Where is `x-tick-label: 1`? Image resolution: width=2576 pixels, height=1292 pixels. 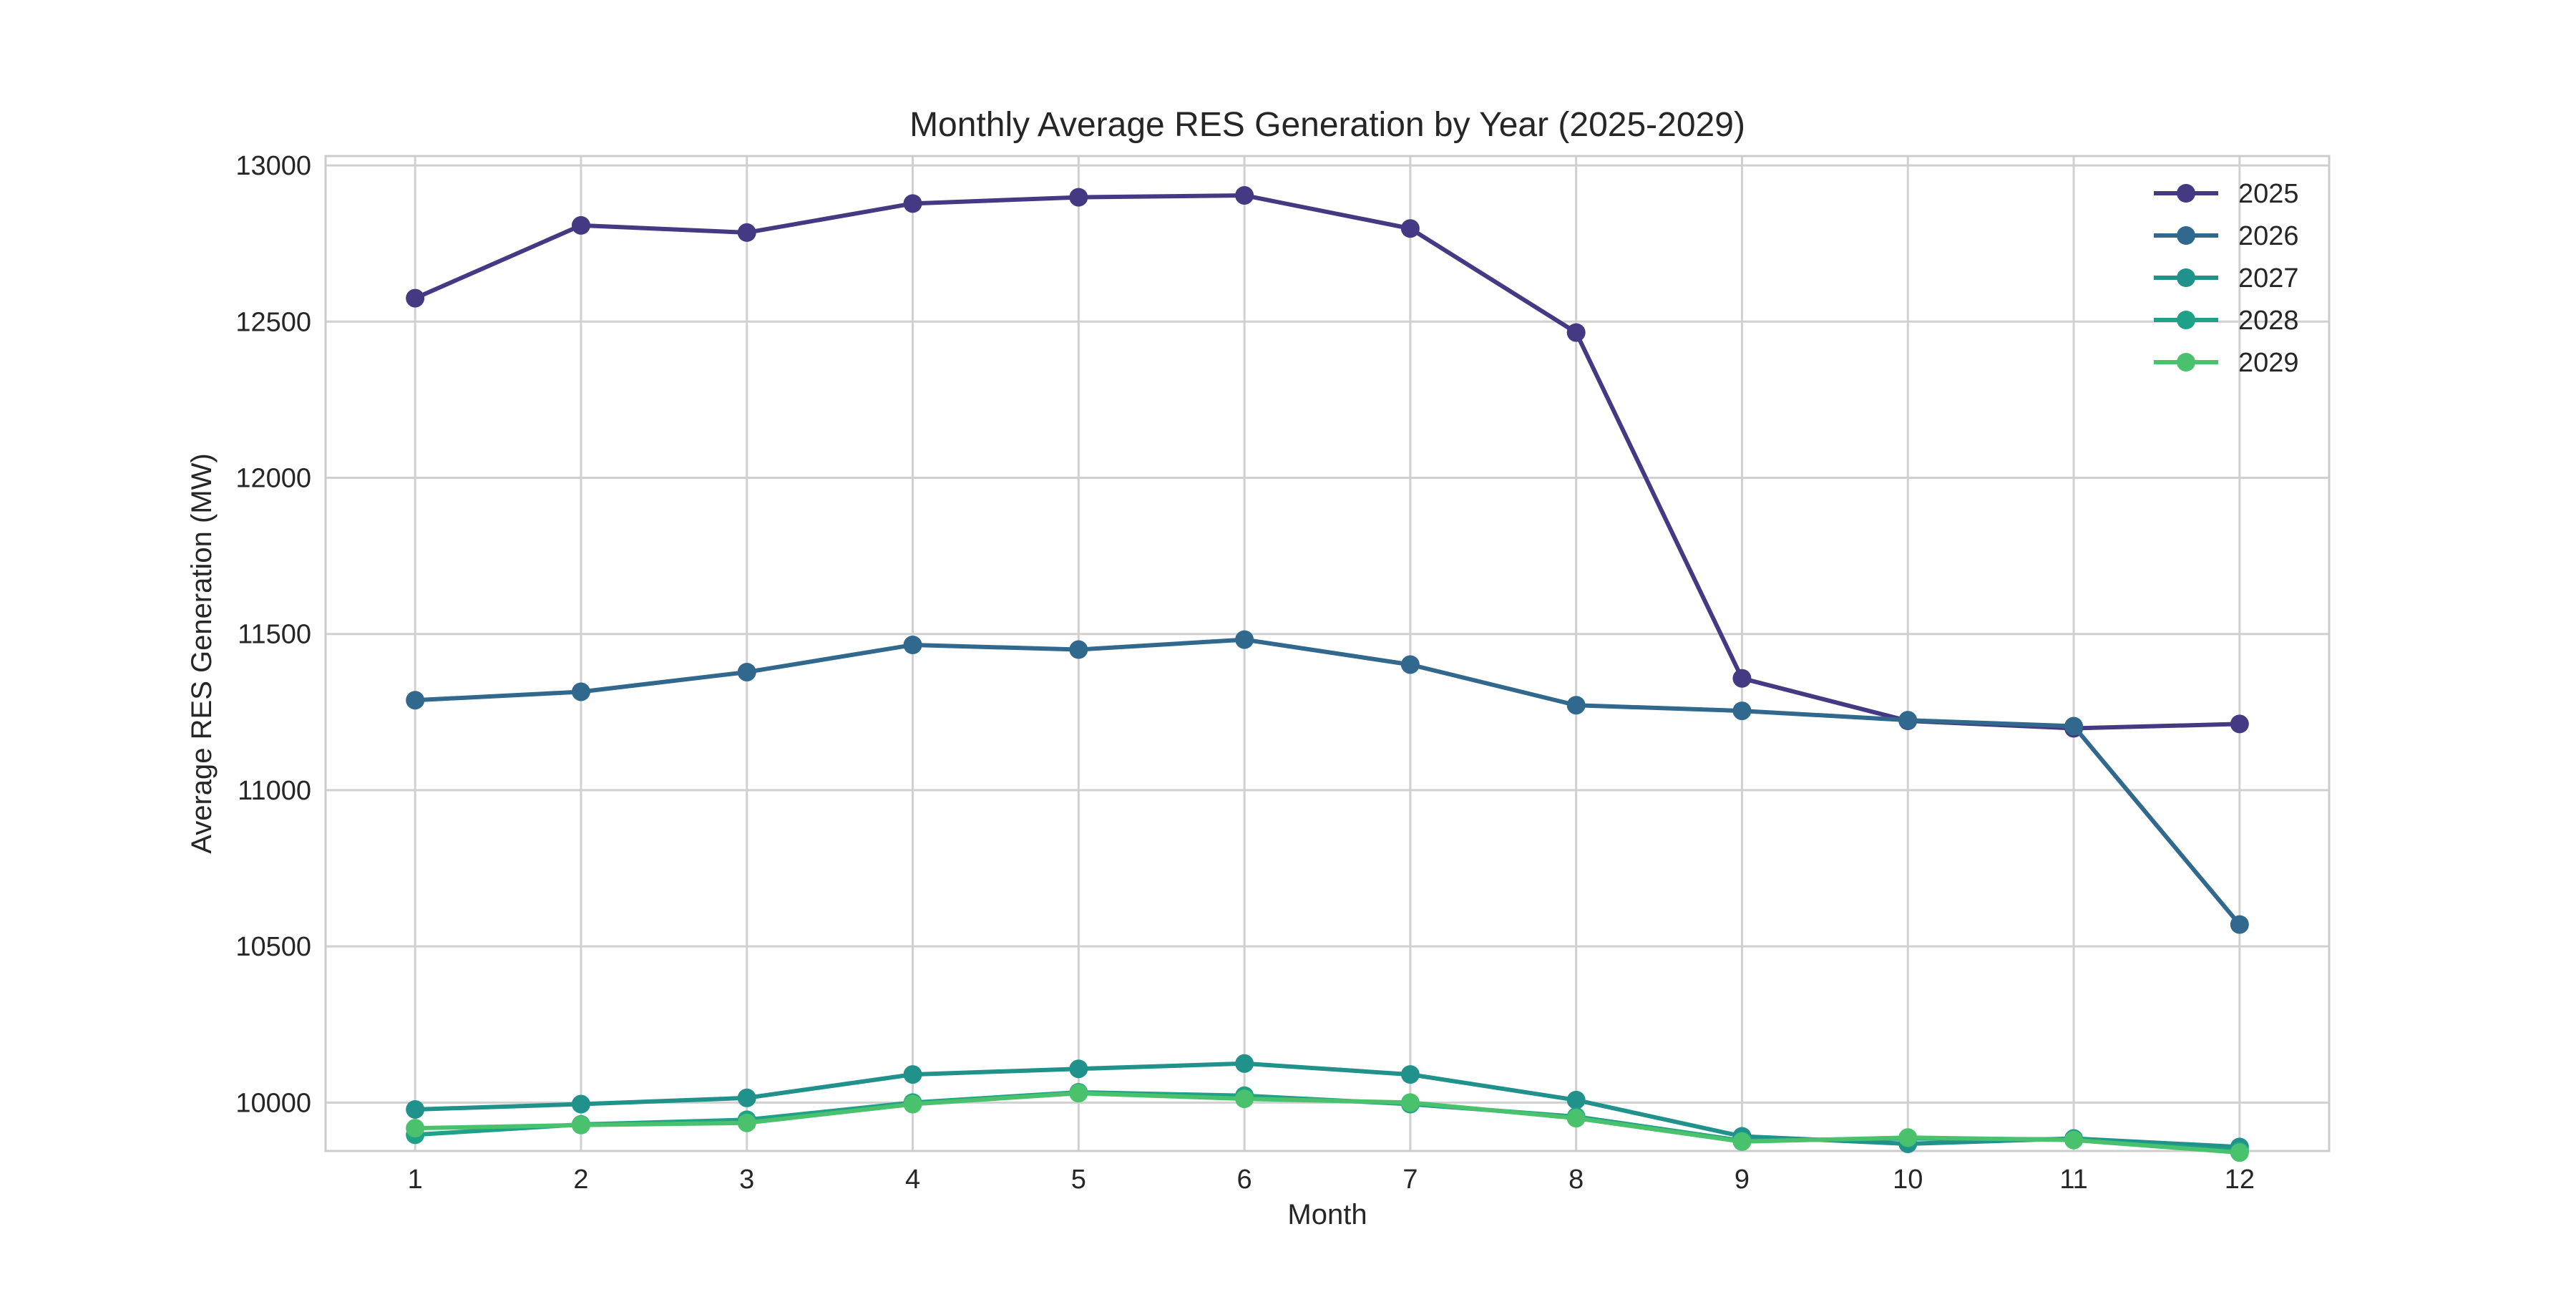 x-tick-label: 1 is located at coordinates (415, 1180).